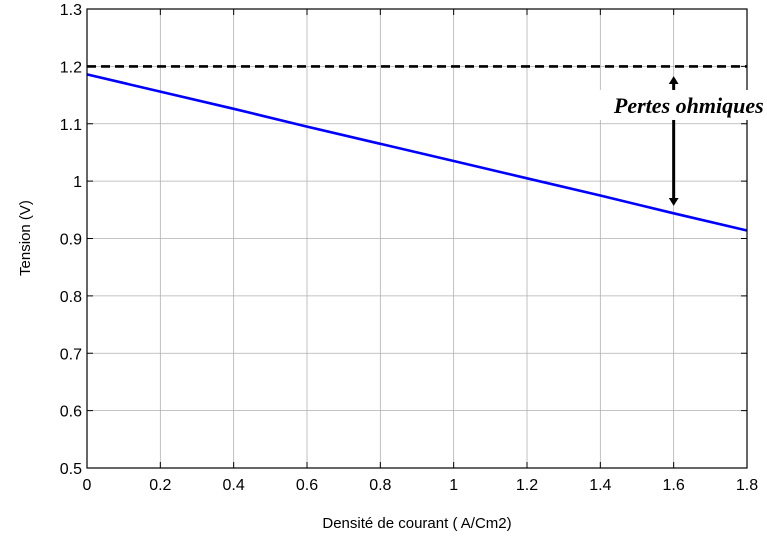 The image size is (767, 537). Describe the element at coordinates (25, 238) in the screenshot. I see `y-axis-title: Tension (V)` at that location.